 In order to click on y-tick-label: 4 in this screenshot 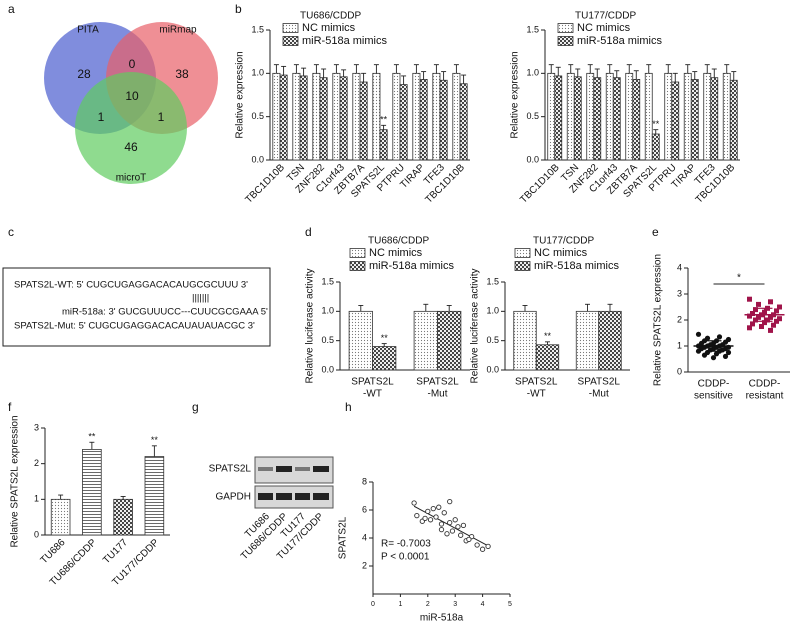, I will do `click(364, 537)`.